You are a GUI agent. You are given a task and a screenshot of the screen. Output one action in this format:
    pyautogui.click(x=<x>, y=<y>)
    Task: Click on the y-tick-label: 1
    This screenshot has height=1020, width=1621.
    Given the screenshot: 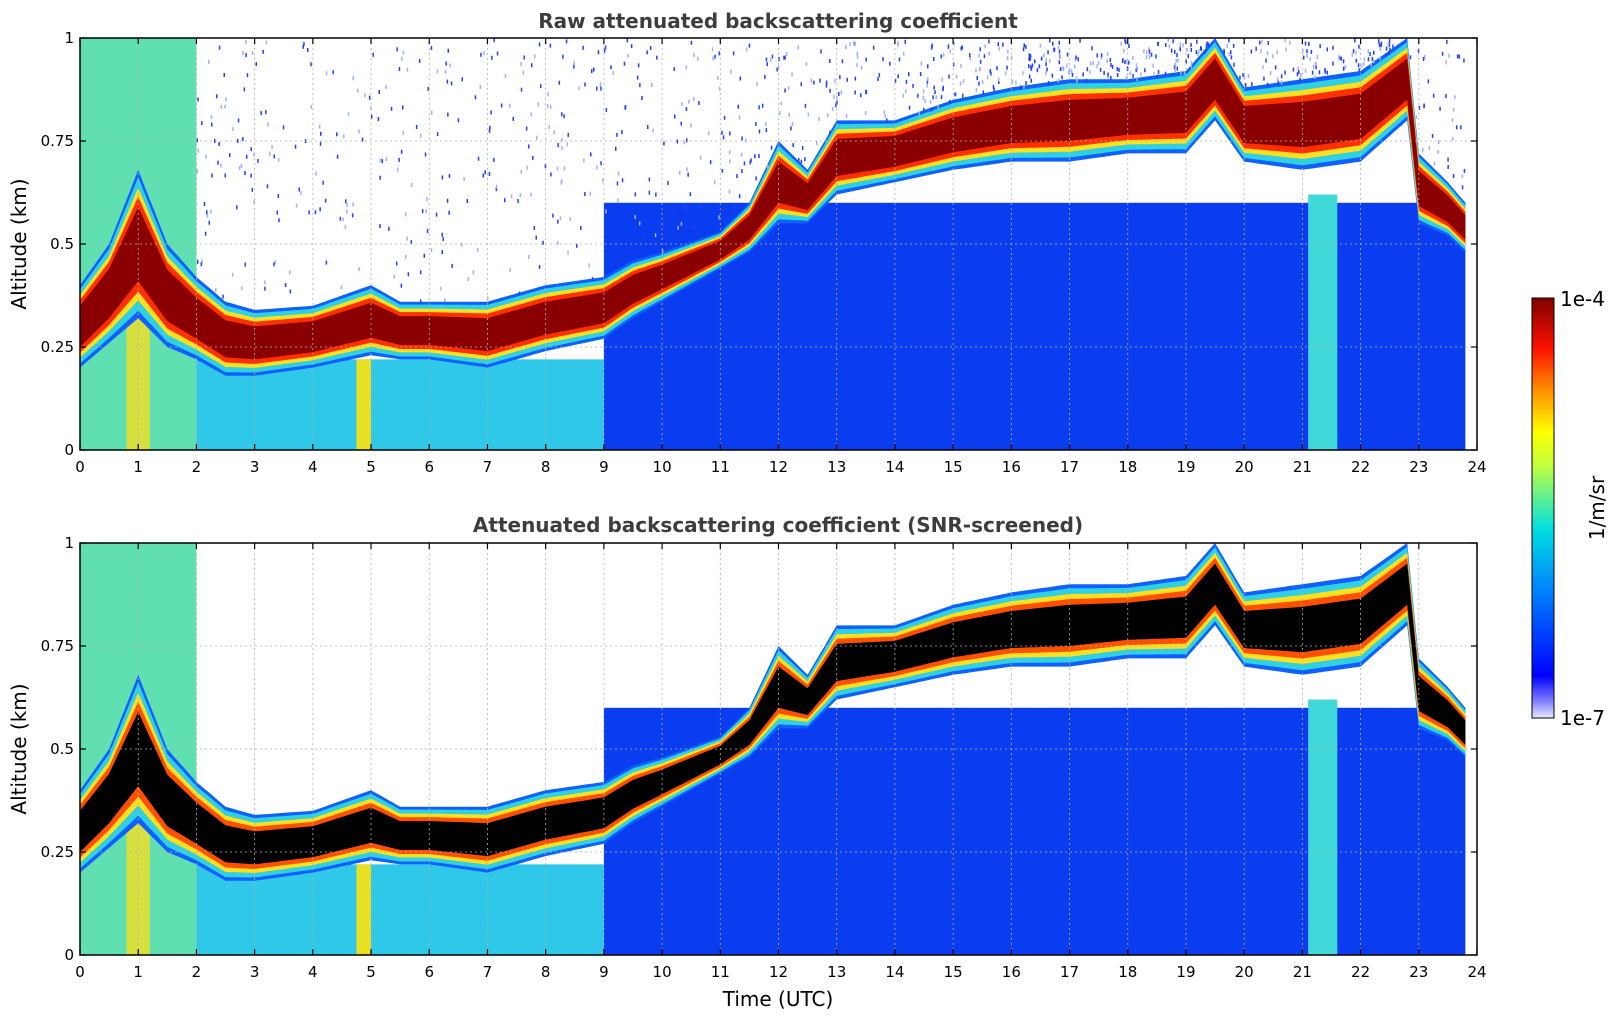 What is the action you would take?
    pyautogui.click(x=69, y=38)
    